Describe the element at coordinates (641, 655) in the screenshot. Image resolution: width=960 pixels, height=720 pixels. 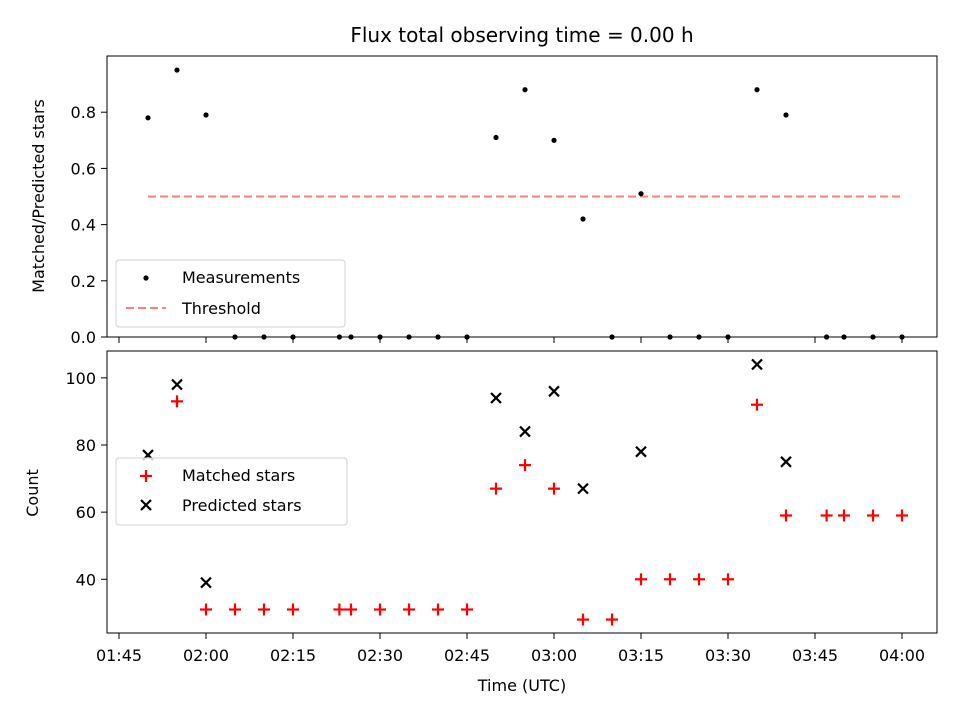
I see `x-tick-label: 03:15` at that location.